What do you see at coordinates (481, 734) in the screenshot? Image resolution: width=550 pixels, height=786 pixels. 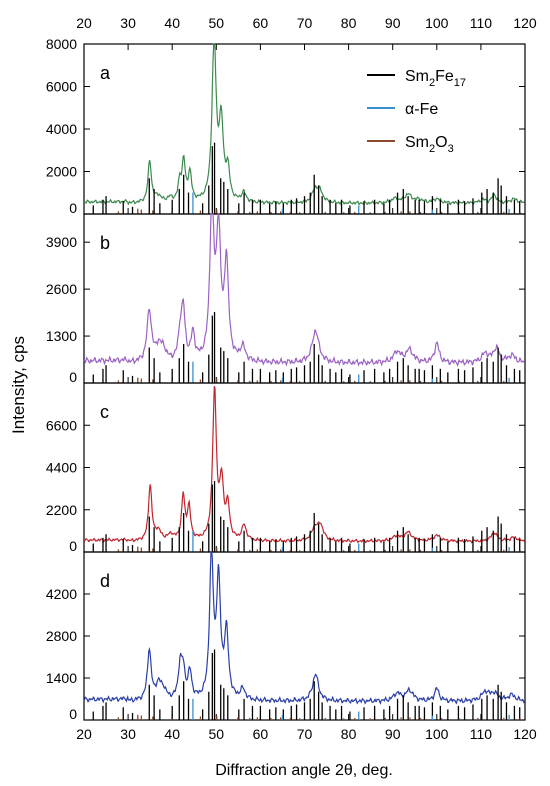 I see `x-tick-label: 110` at bounding box center [481, 734].